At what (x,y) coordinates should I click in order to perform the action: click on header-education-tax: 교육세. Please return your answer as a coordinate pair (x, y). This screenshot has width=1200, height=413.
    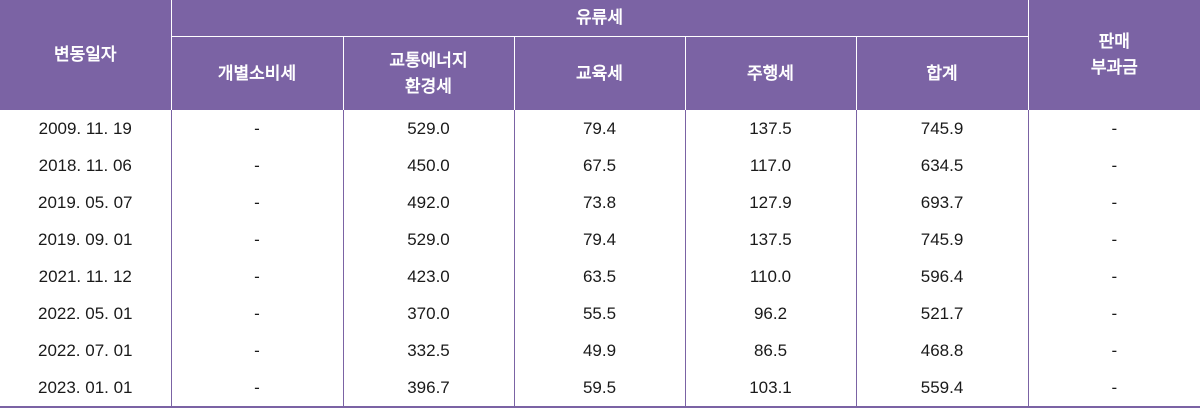
    Looking at the image, I should click on (599, 73).